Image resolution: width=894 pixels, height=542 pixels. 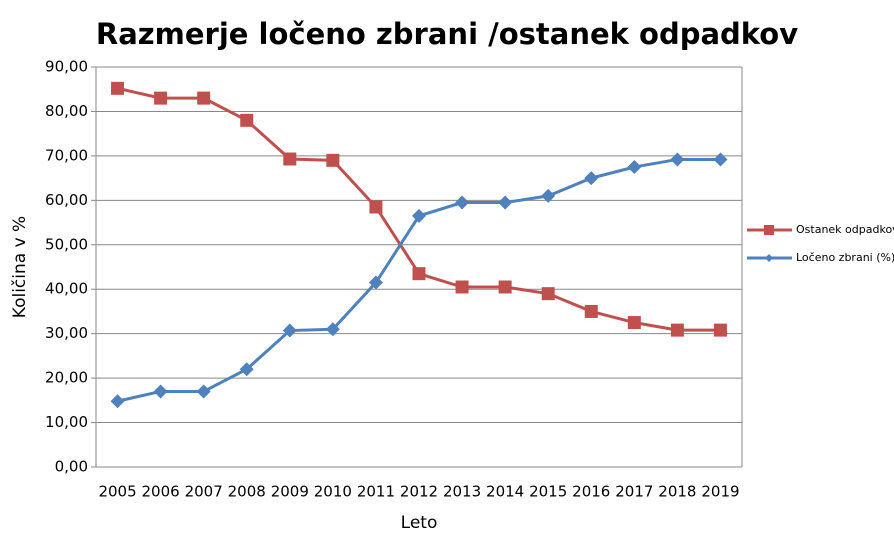 What do you see at coordinates (66, 244) in the screenshot?
I see `y-tick-label: 50,00` at bounding box center [66, 244].